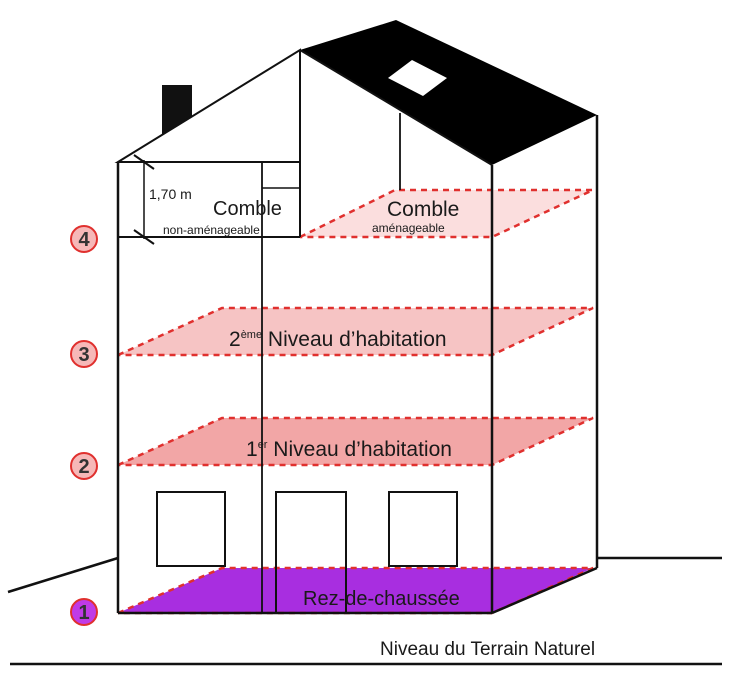 This screenshot has height=676, width=743. I want to click on left-gable, so click(207, 105).